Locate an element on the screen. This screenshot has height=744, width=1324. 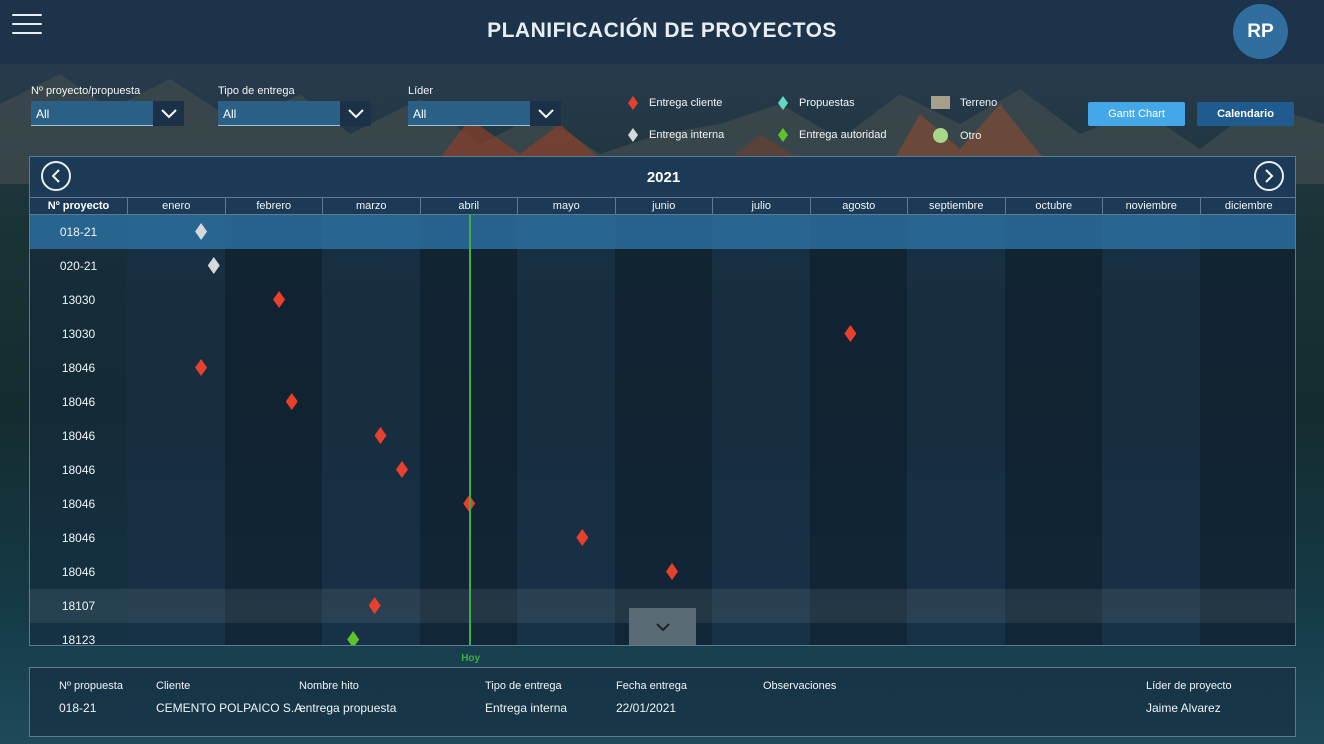
detail-value-lider: Jaime Alvarez is located at coordinates (1183, 708).